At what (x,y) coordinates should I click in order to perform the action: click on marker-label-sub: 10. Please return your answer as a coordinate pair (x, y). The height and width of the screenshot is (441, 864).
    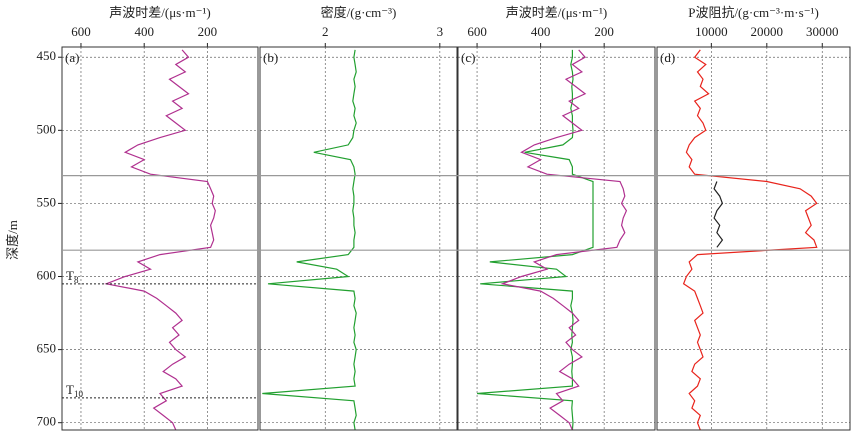
    Looking at the image, I should click on (79, 394).